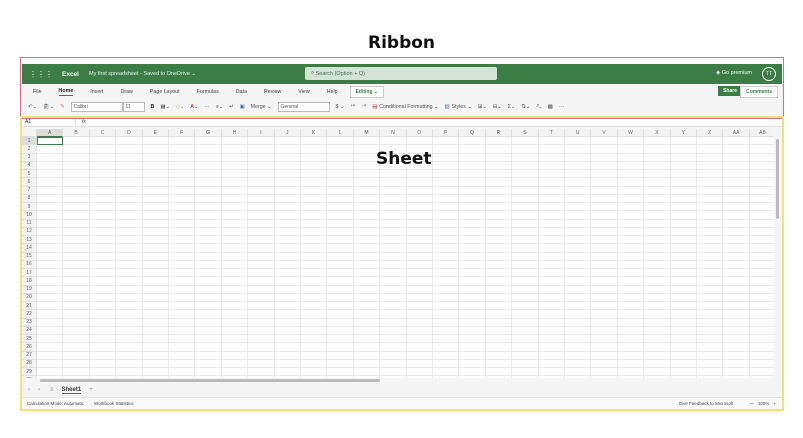  I want to click on column-header: S, so click(525, 133).